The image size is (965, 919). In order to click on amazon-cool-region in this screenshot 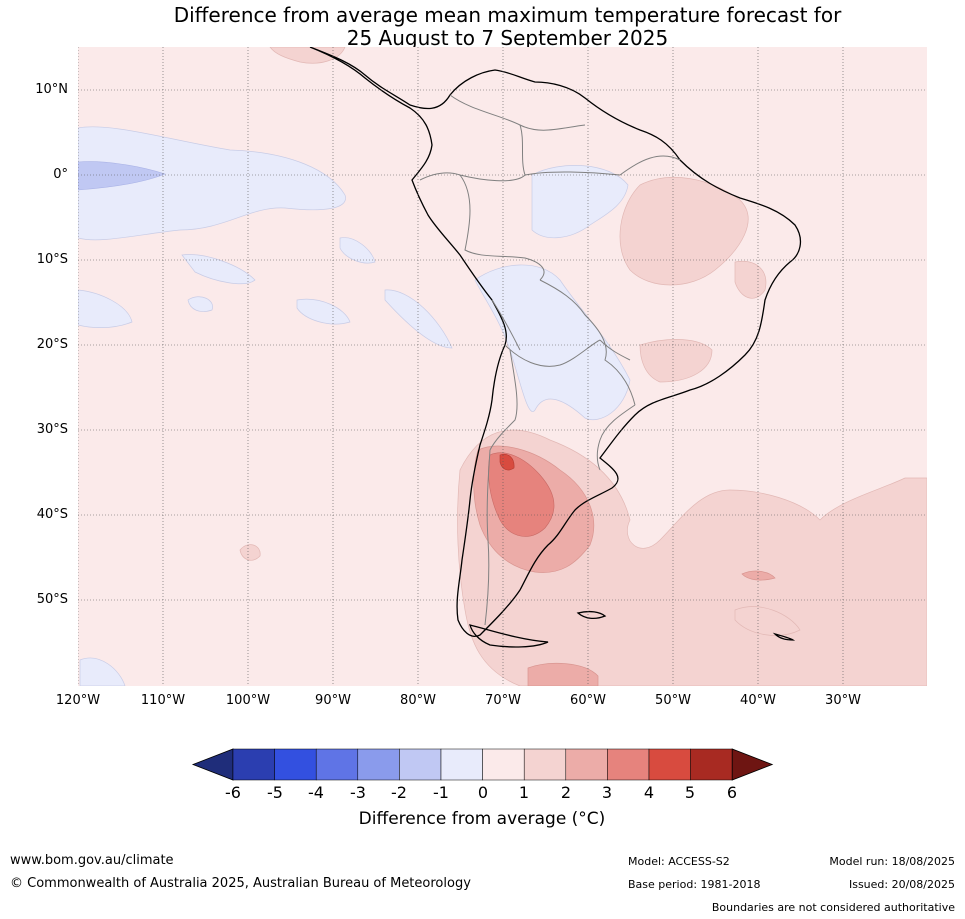, I will do `click(580, 202)`.